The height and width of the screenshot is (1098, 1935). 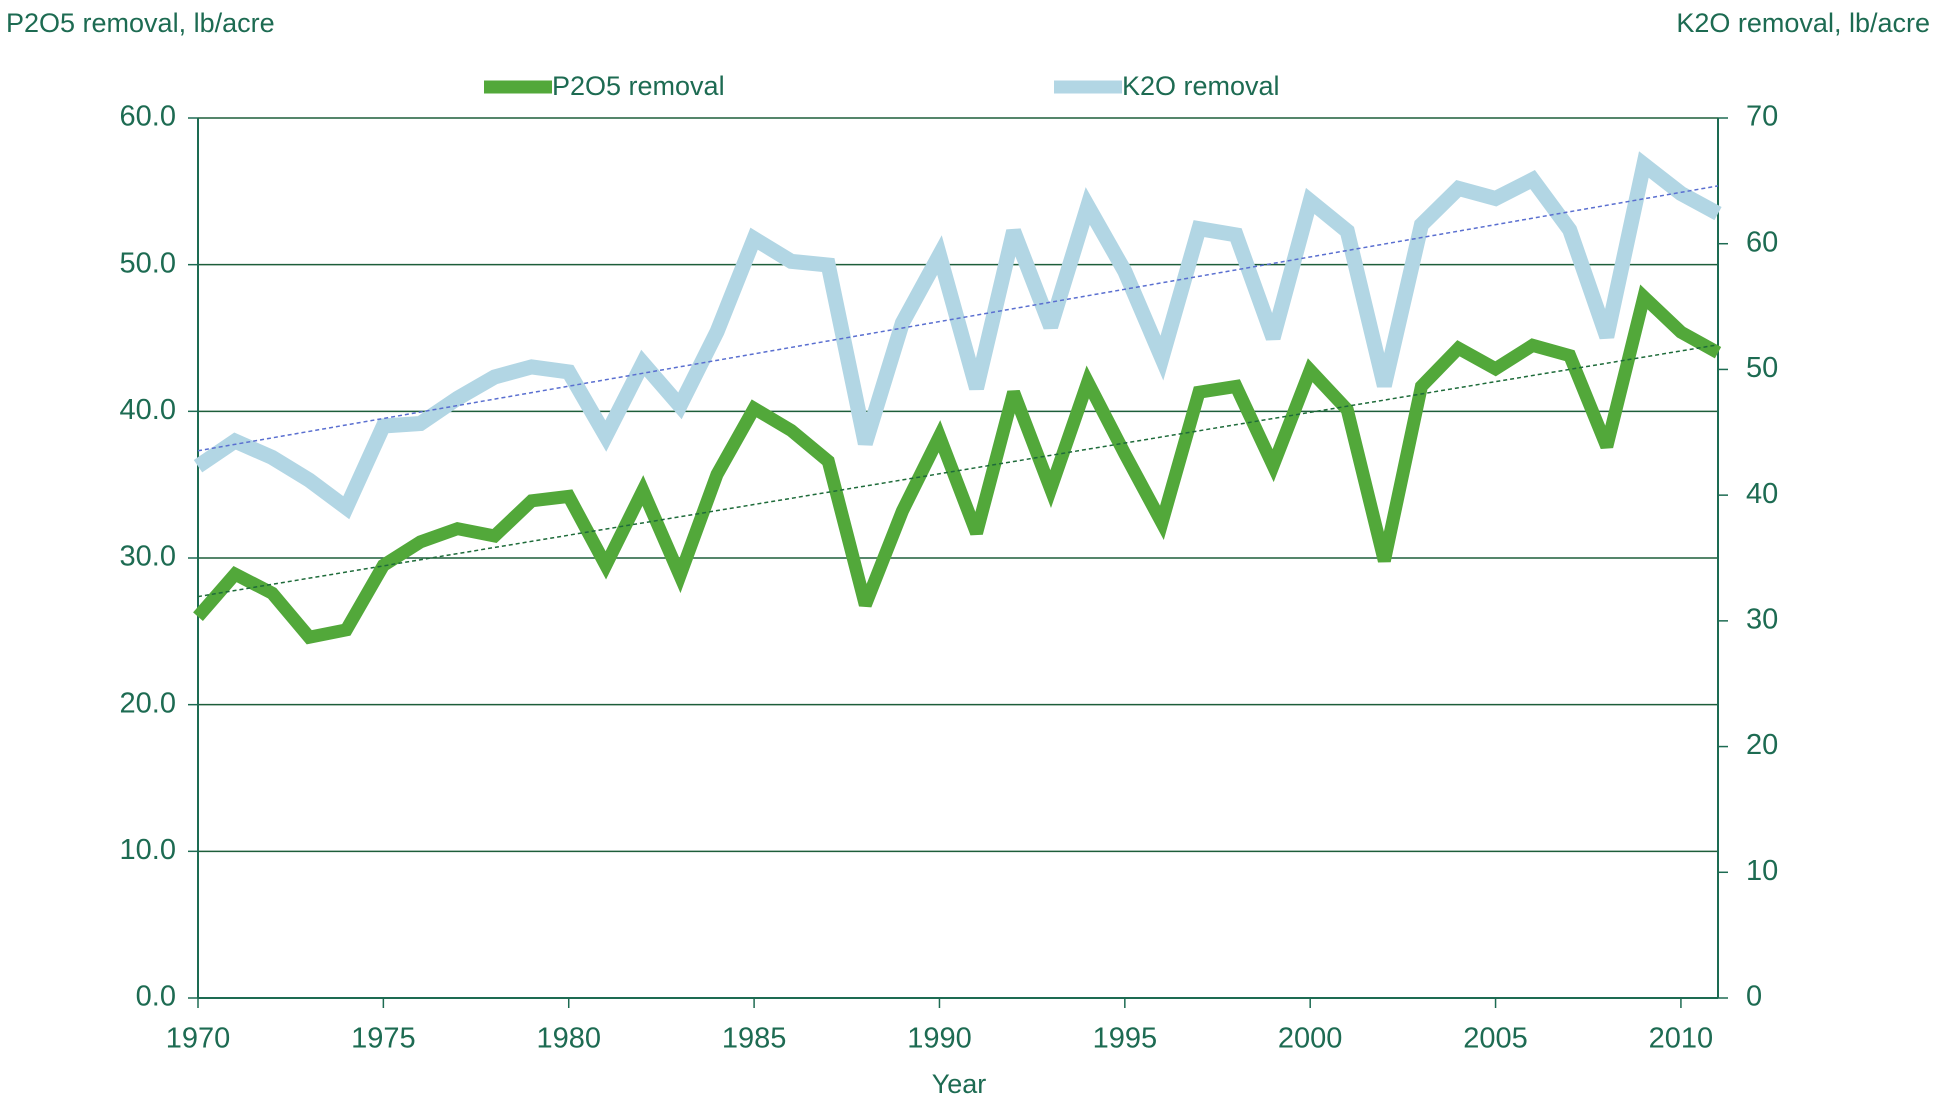 I want to click on y2-tick-label: 10, so click(x=1762, y=871).